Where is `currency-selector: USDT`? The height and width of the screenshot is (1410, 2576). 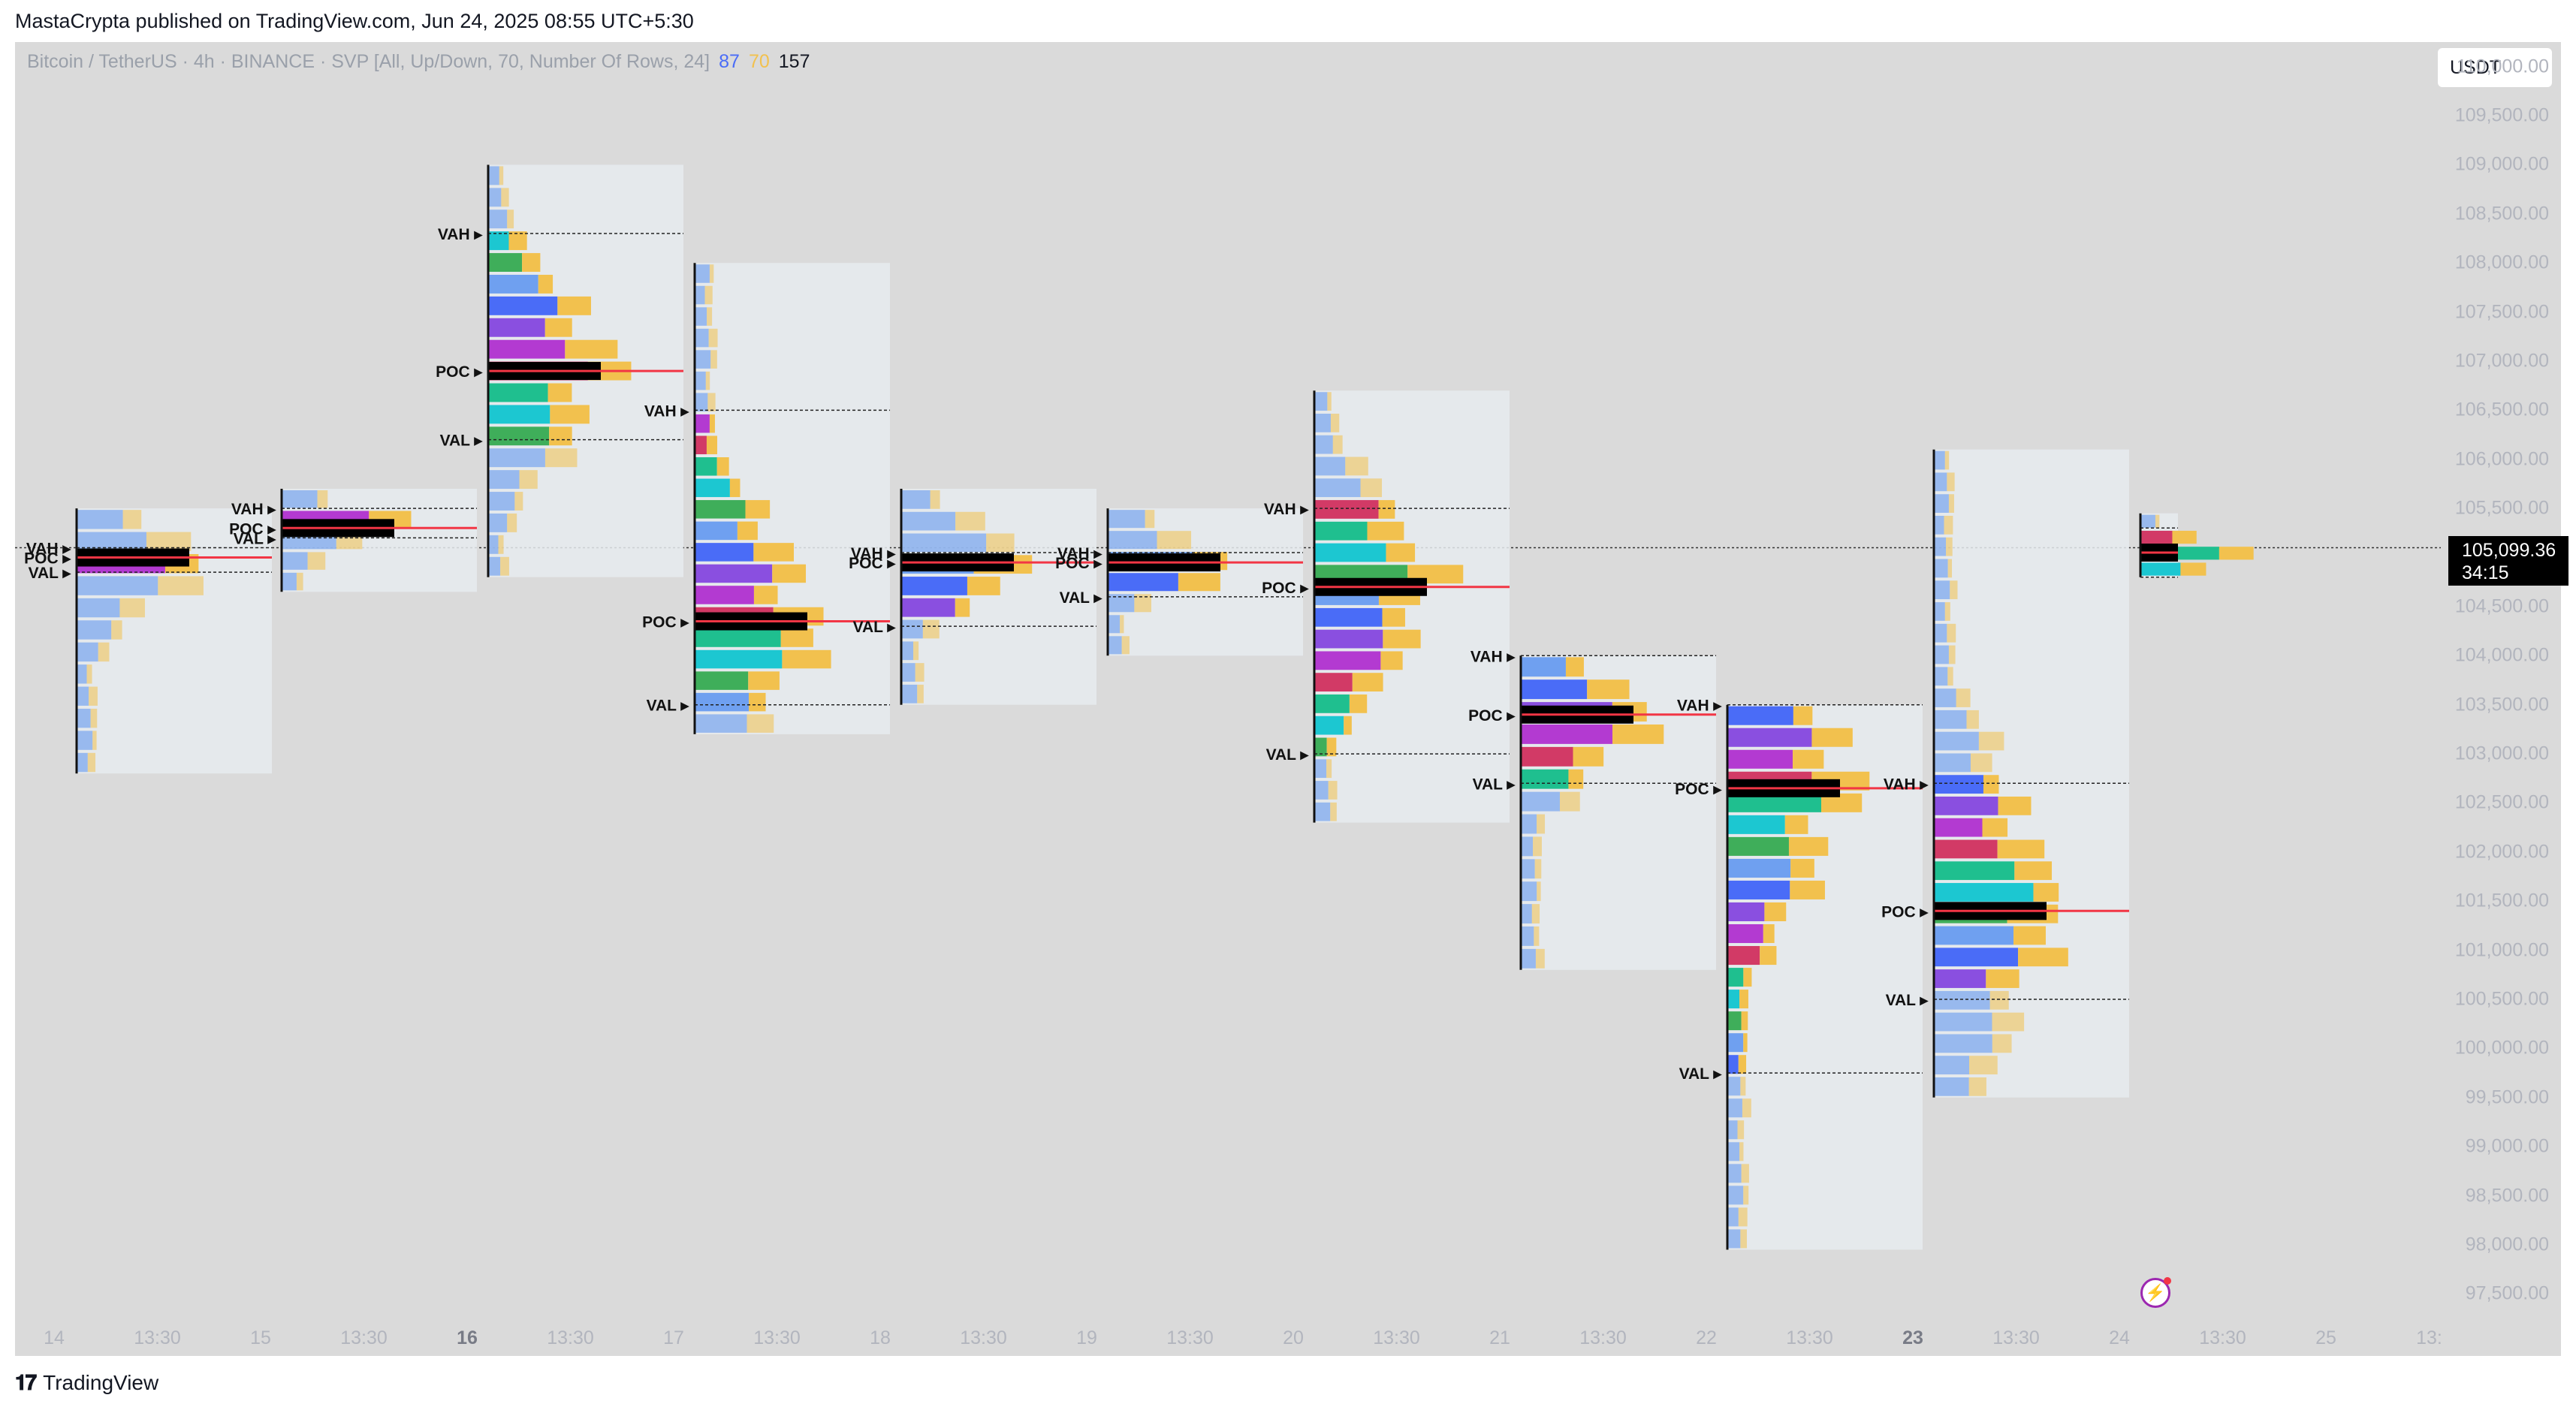
currency-selector: USDT is located at coordinates (2495, 67).